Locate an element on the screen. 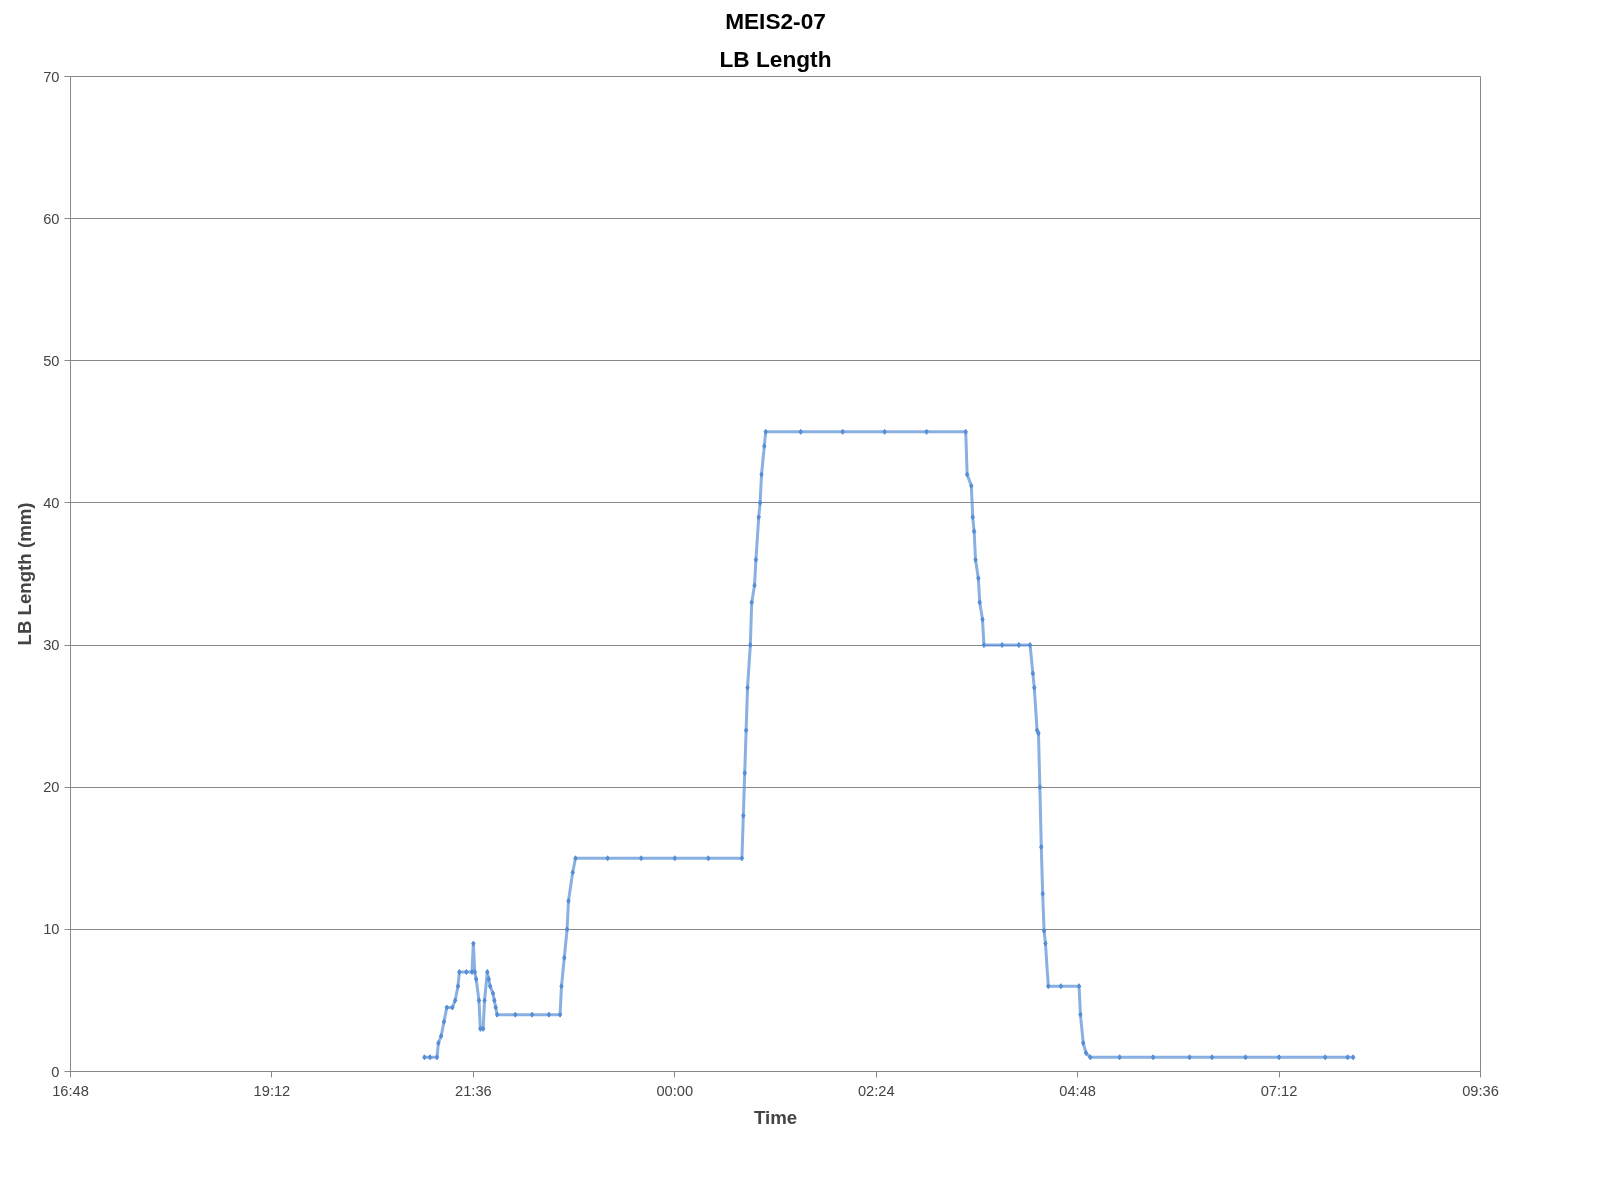  x-tick-label: 04:48 is located at coordinates (1077, 1090).